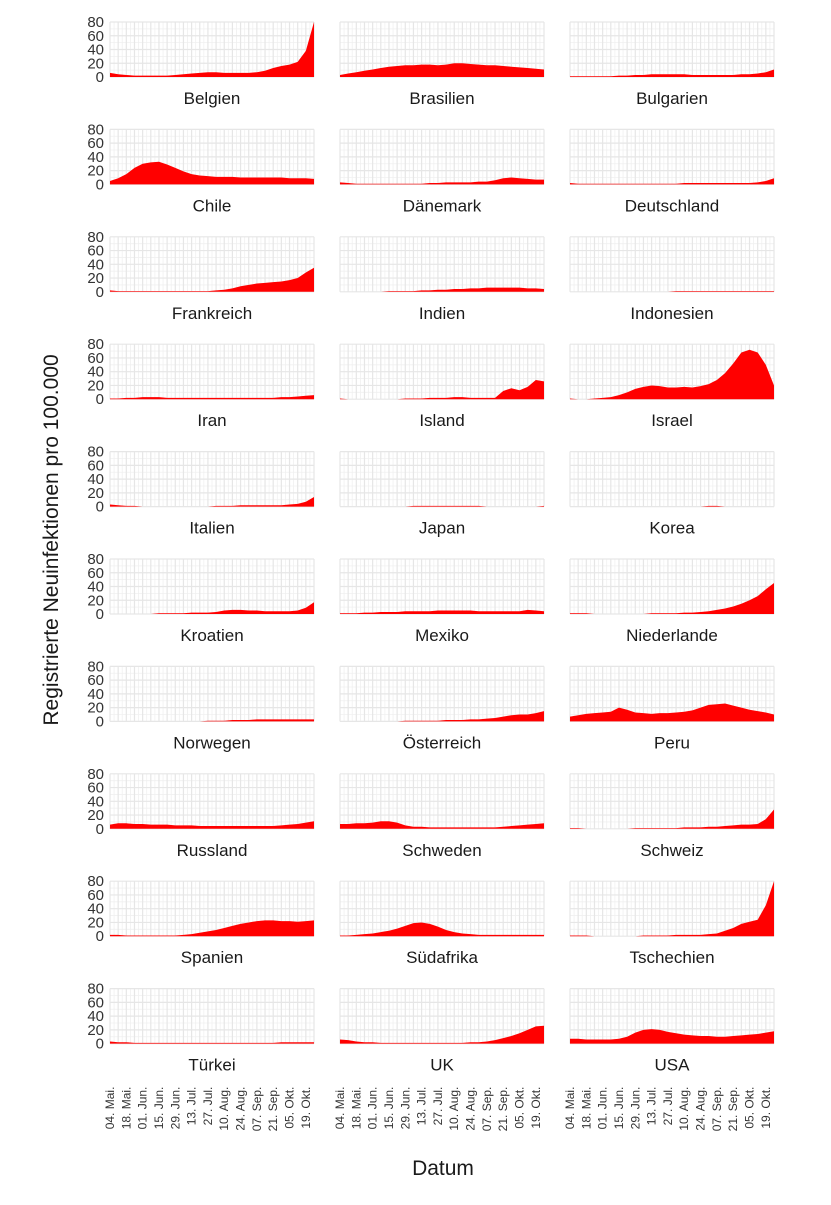  I want to click on panel-label: Italien, so click(211, 528).